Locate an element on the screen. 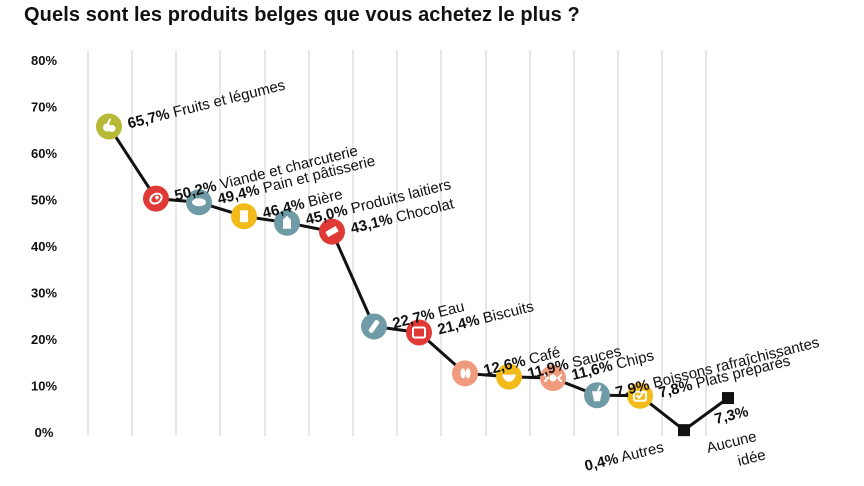 Image resolution: width=864 pixels, height=486 pixels. chocolate-icon is located at coordinates (332, 231).